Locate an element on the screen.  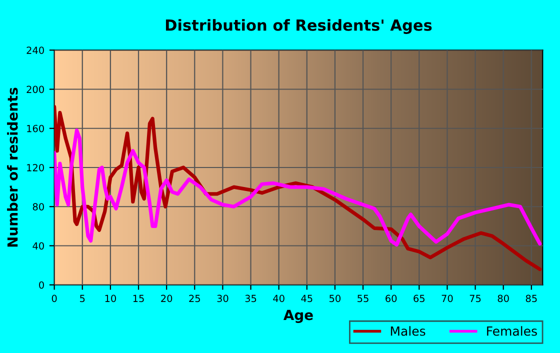
y-tick-label: 240 is located at coordinates (35, 50).